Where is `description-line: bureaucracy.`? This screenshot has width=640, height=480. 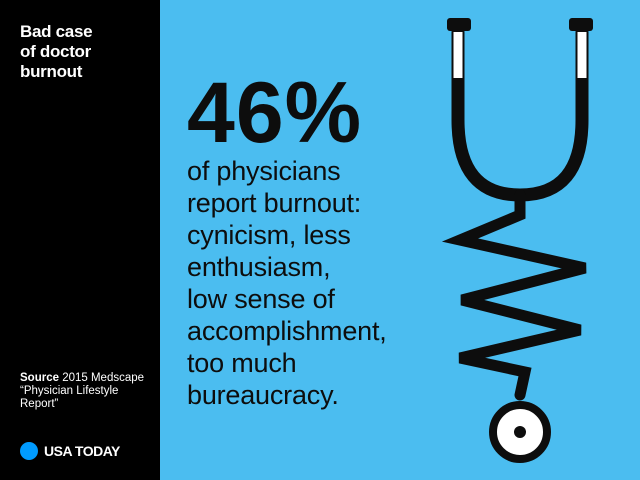
description-line: bureaucracy. is located at coordinates (263, 395).